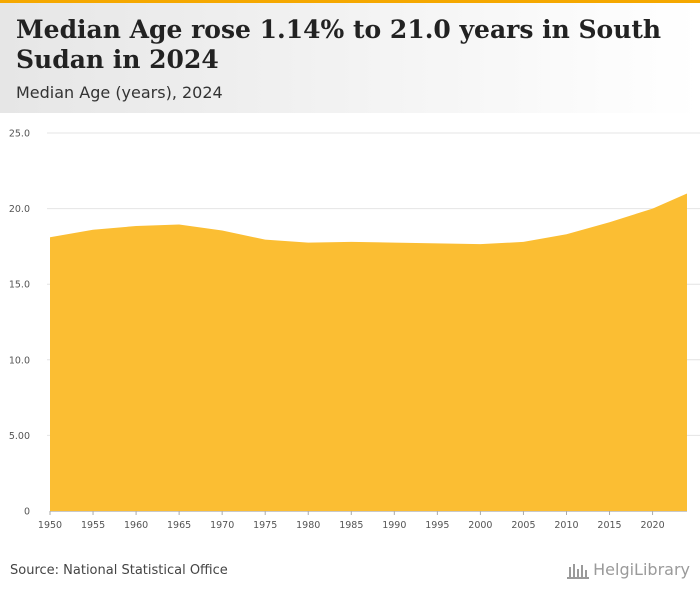 The height and width of the screenshot is (596, 700). I want to click on source-note: Source: National Statistical Office, so click(119, 570).